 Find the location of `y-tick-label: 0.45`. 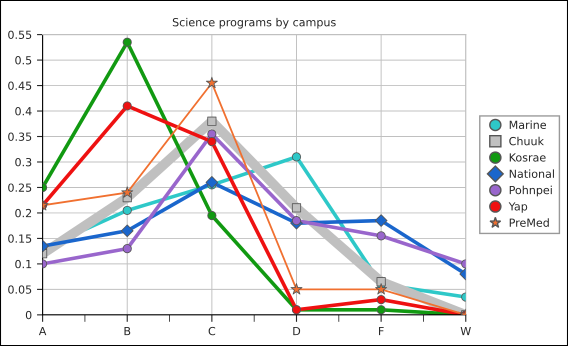

y-tick-label: 0.45 is located at coordinates (20, 86).